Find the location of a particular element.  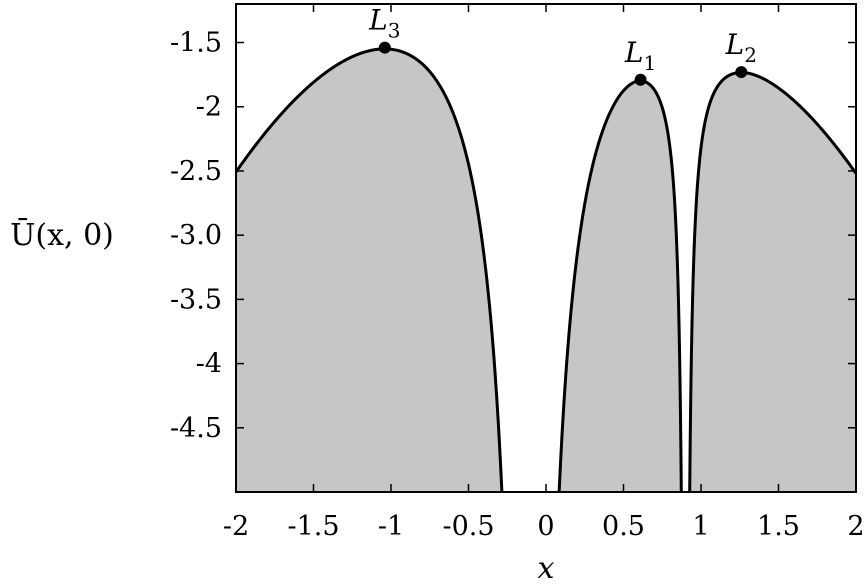

lagrange-label-L3: L3 is located at coordinates (384, 23).